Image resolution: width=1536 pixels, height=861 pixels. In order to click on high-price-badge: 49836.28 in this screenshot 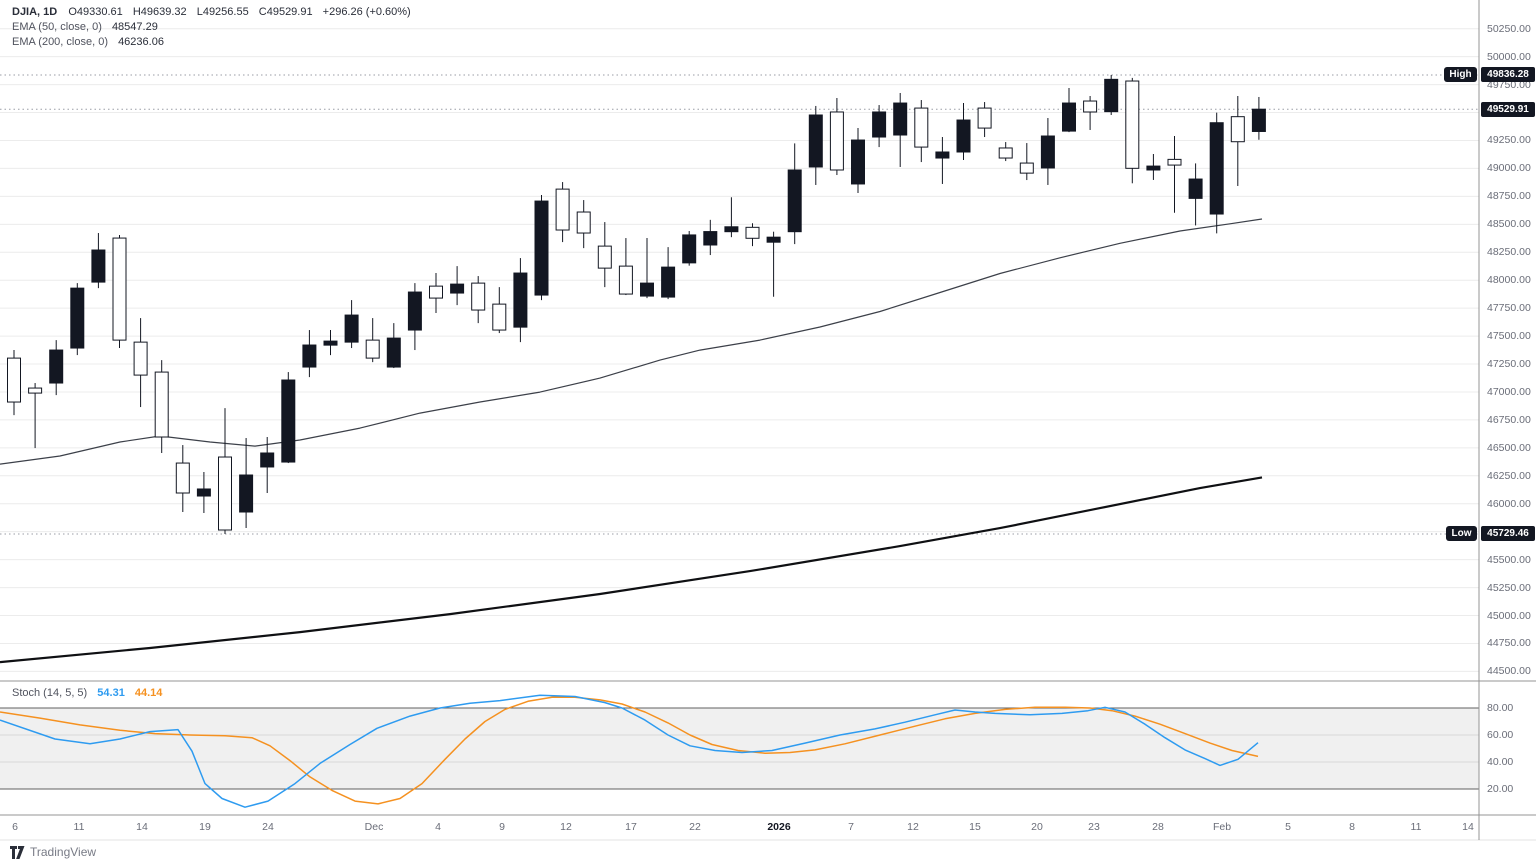, I will do `click(1508, 75)`.